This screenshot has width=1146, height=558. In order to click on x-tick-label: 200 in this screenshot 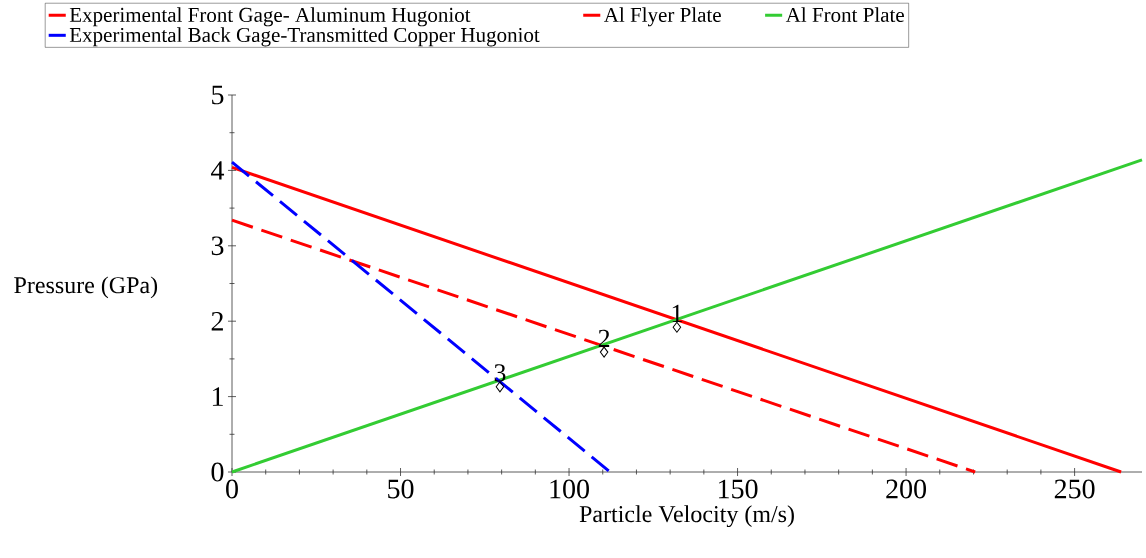, I will do `click(906, 489)`.